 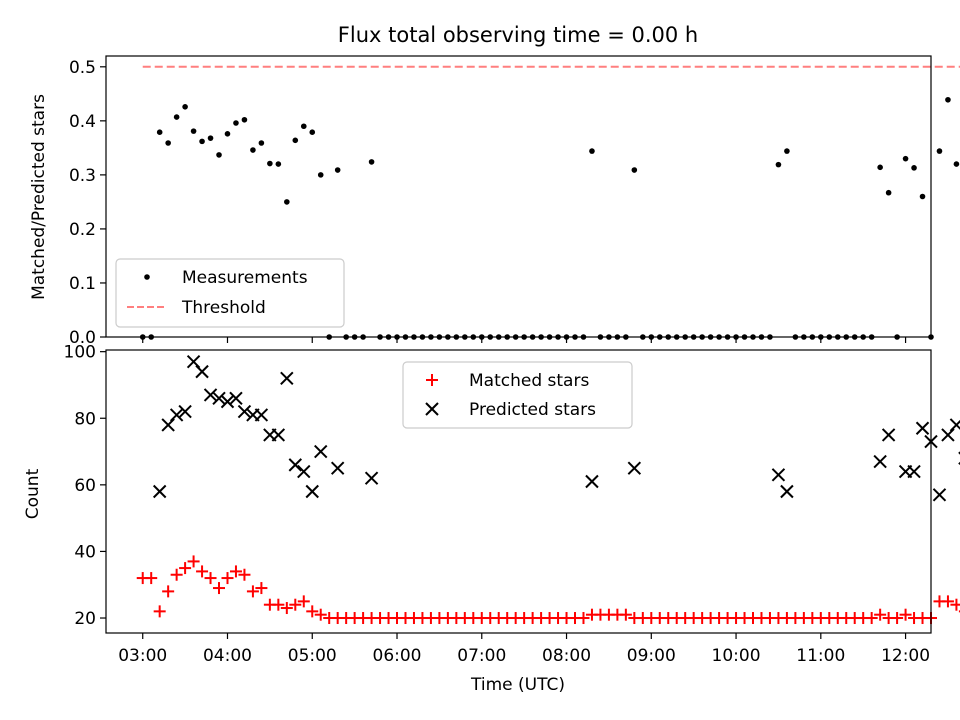 I want to click on x-axis-label: Time (UTC), so click(x=517, y=685).